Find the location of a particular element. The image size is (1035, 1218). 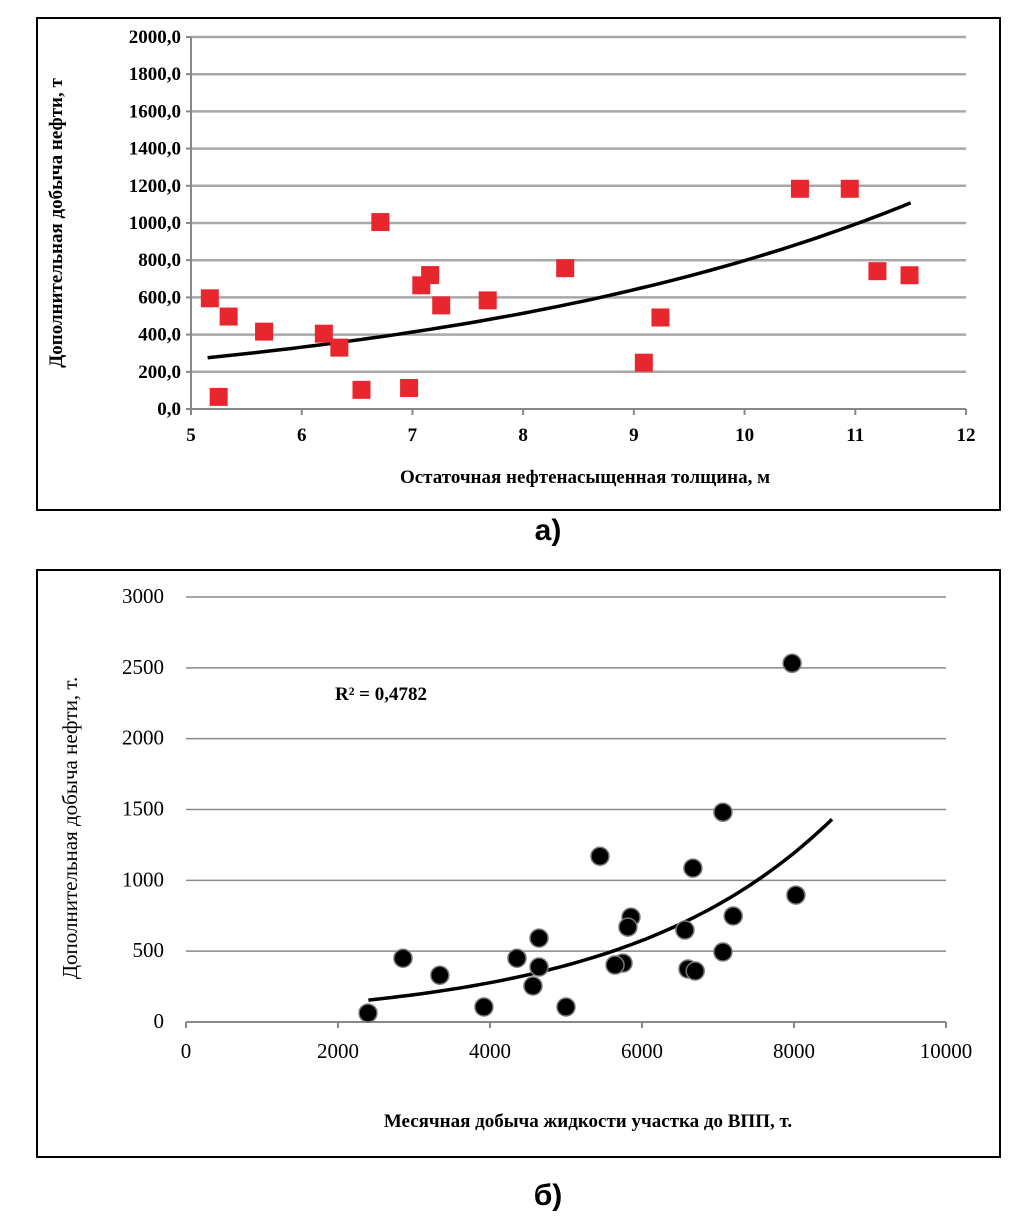

x-tick-label: 12 is located at coordinates (966, 435).